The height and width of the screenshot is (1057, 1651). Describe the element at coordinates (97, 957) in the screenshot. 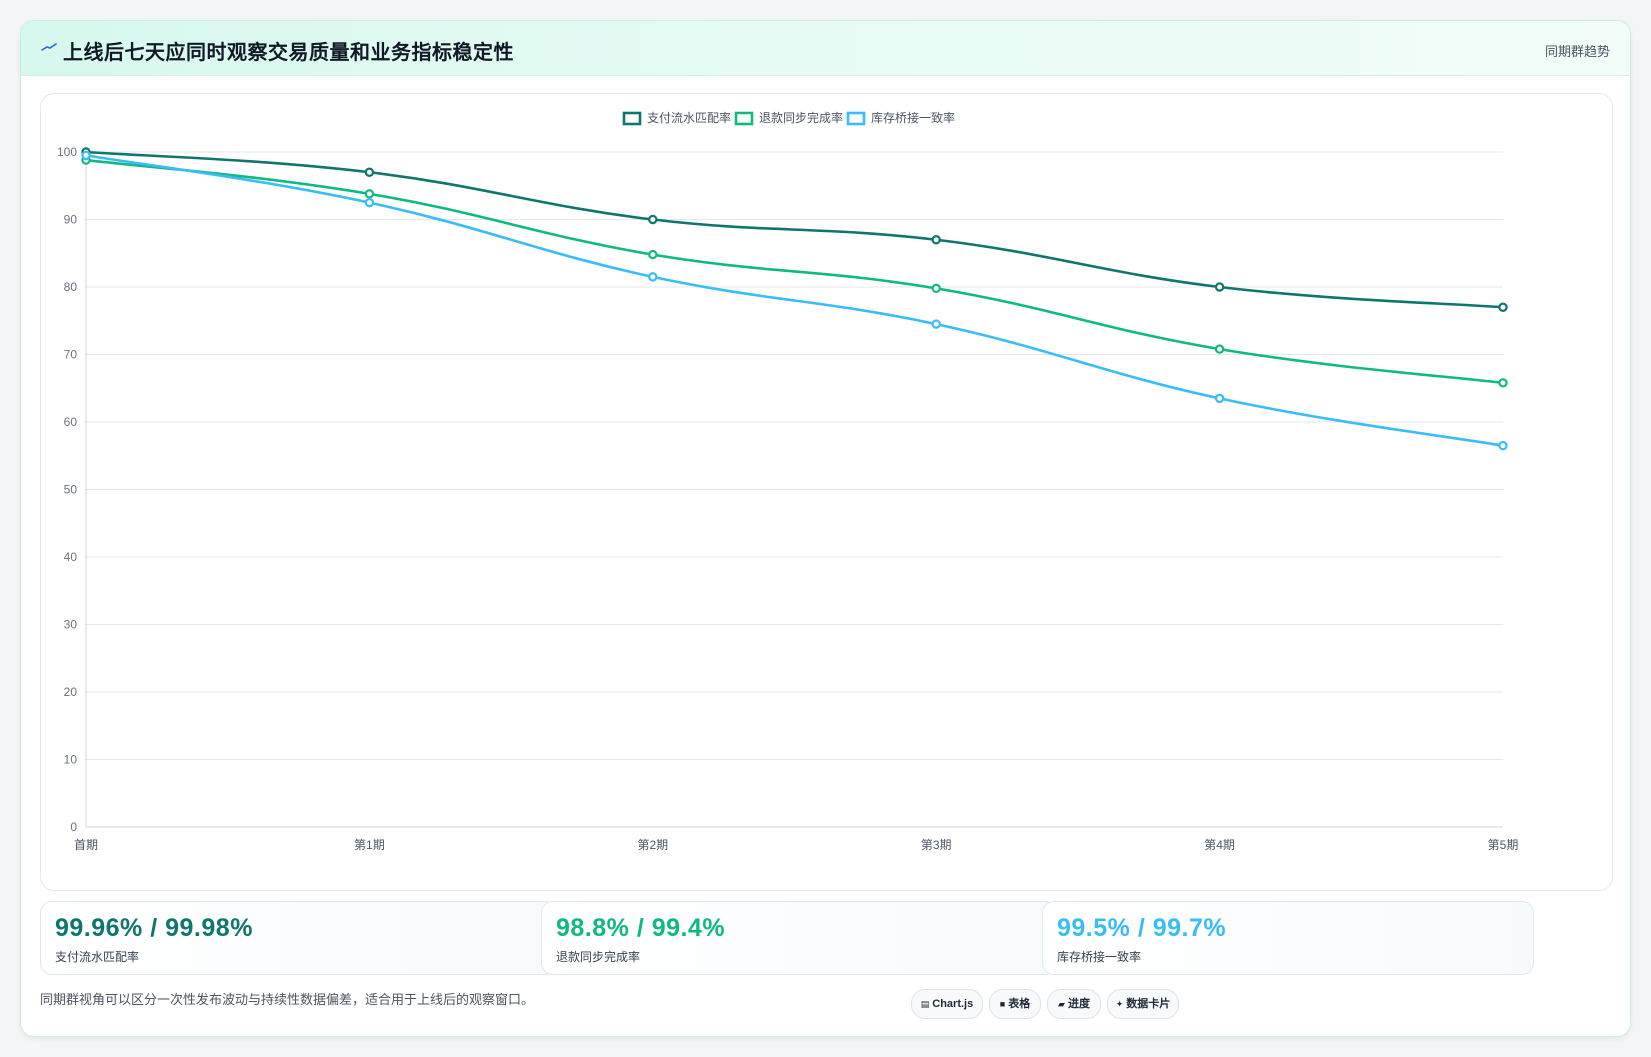

I see `stat-label: 支付流水匹配率` at that location.